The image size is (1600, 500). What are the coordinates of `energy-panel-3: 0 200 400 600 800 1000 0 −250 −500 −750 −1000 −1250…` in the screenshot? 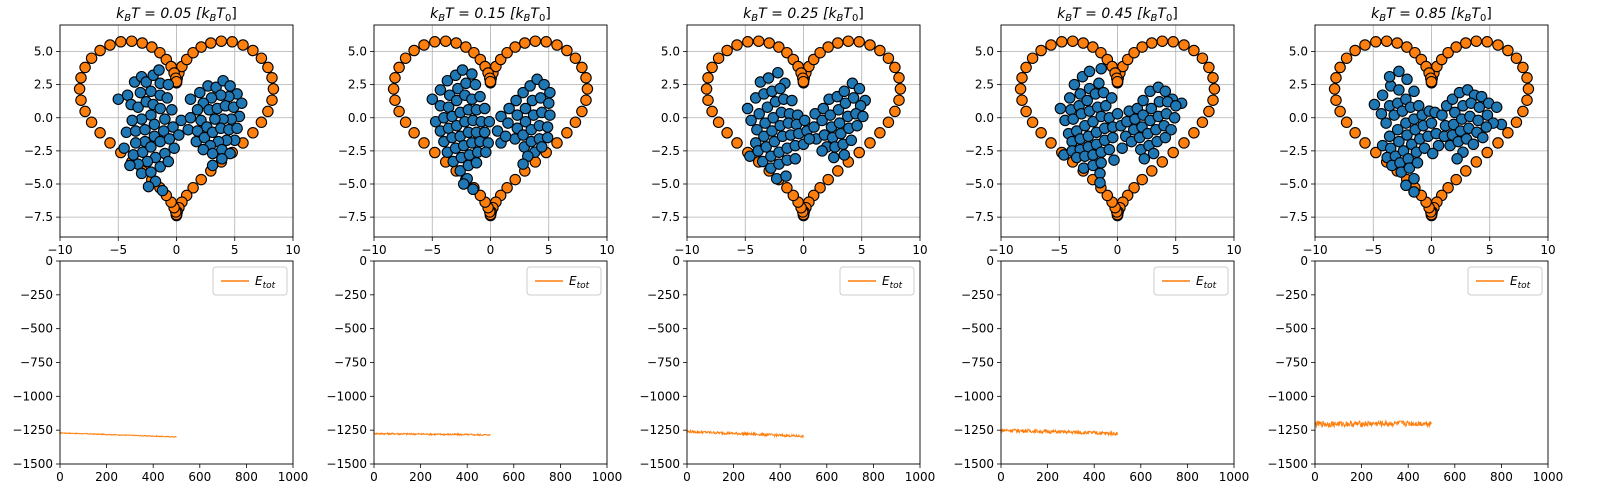 It's located at (787, 369).